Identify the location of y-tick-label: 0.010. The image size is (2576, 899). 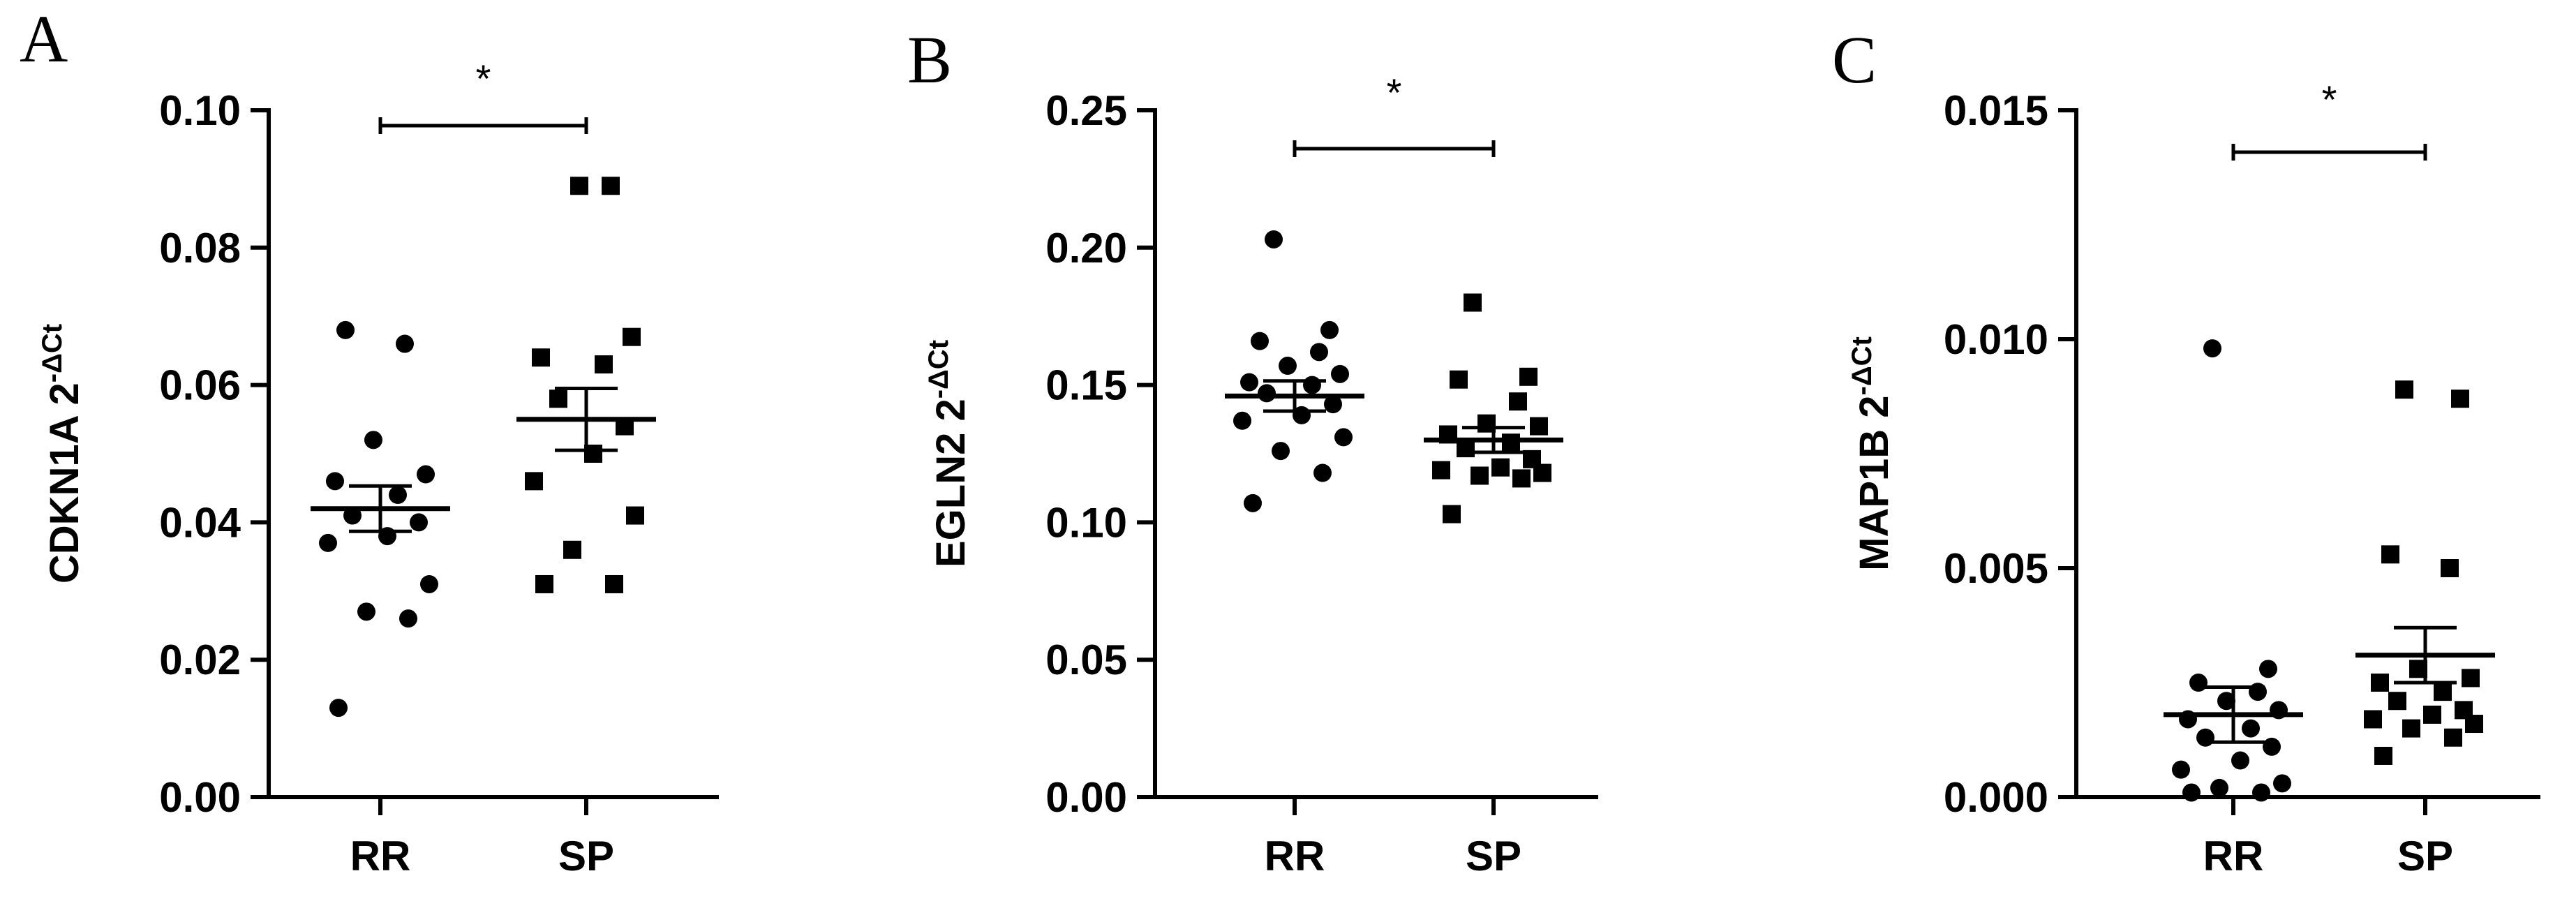
(1996, 340).